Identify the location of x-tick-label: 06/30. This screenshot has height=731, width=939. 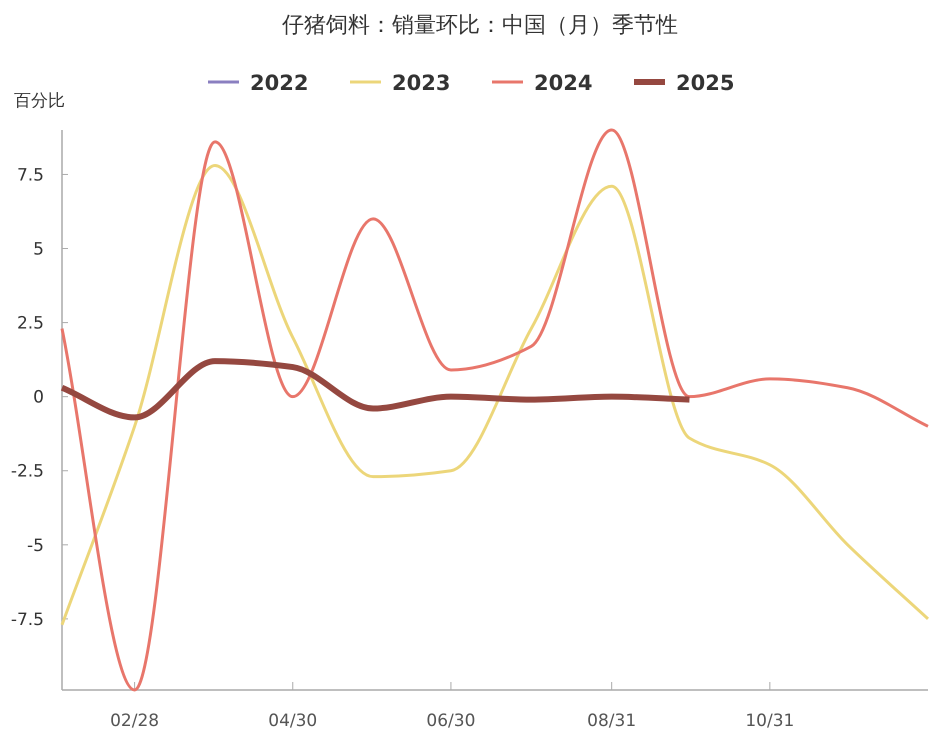
(451, 721).